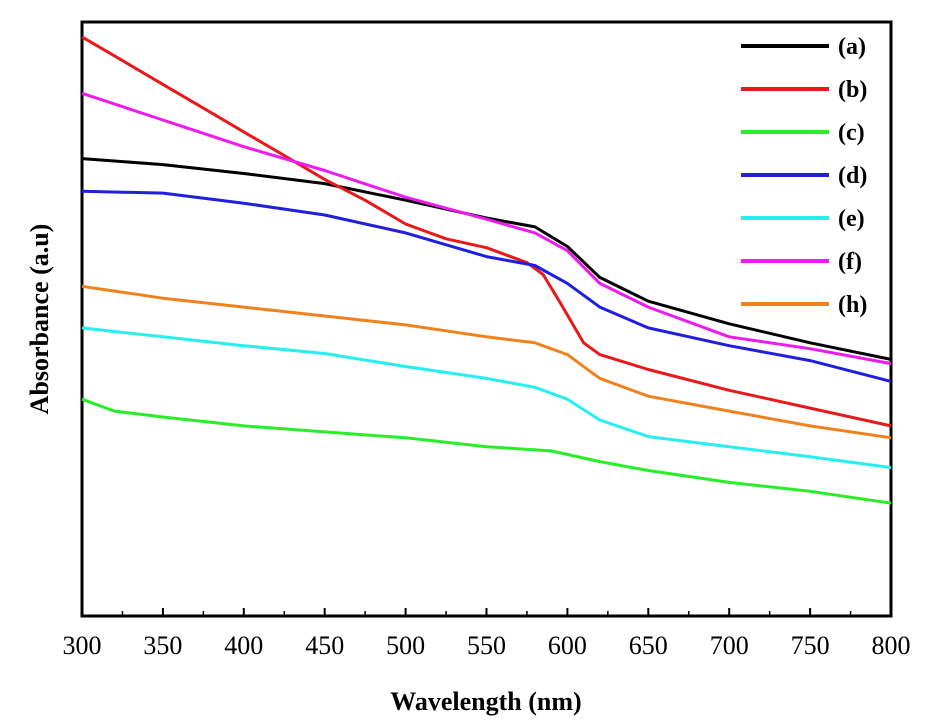  I want to click on legend-label: (c), so click(851, 133).